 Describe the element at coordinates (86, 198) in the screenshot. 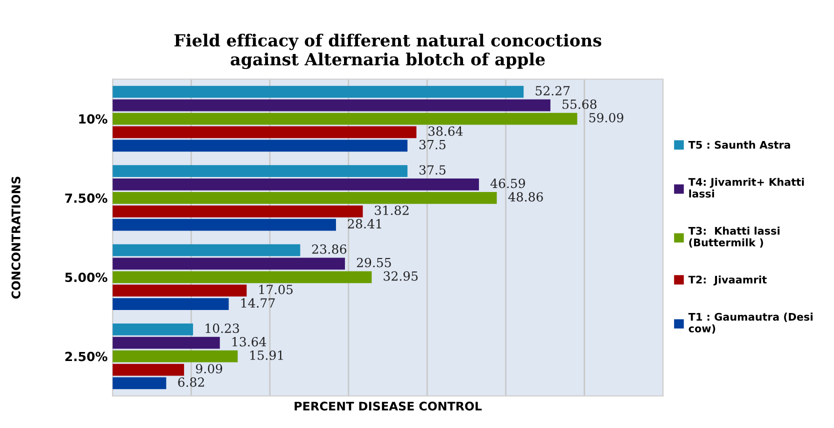

I see `y-tick-label: 7.50%` at that location.